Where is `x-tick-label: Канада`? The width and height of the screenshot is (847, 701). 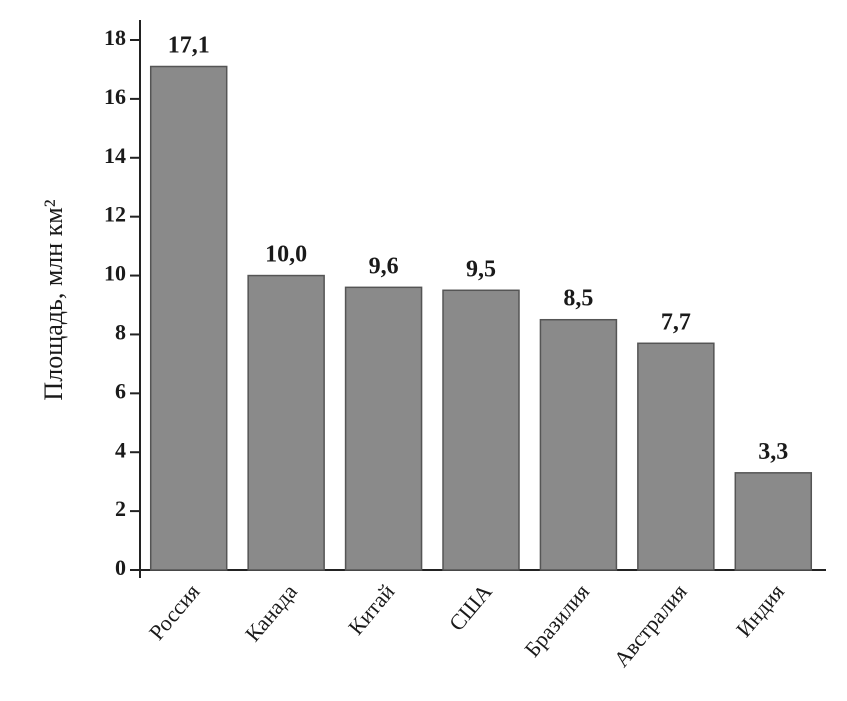
x-tick-label: Канада is located at coordinates (271, 612).